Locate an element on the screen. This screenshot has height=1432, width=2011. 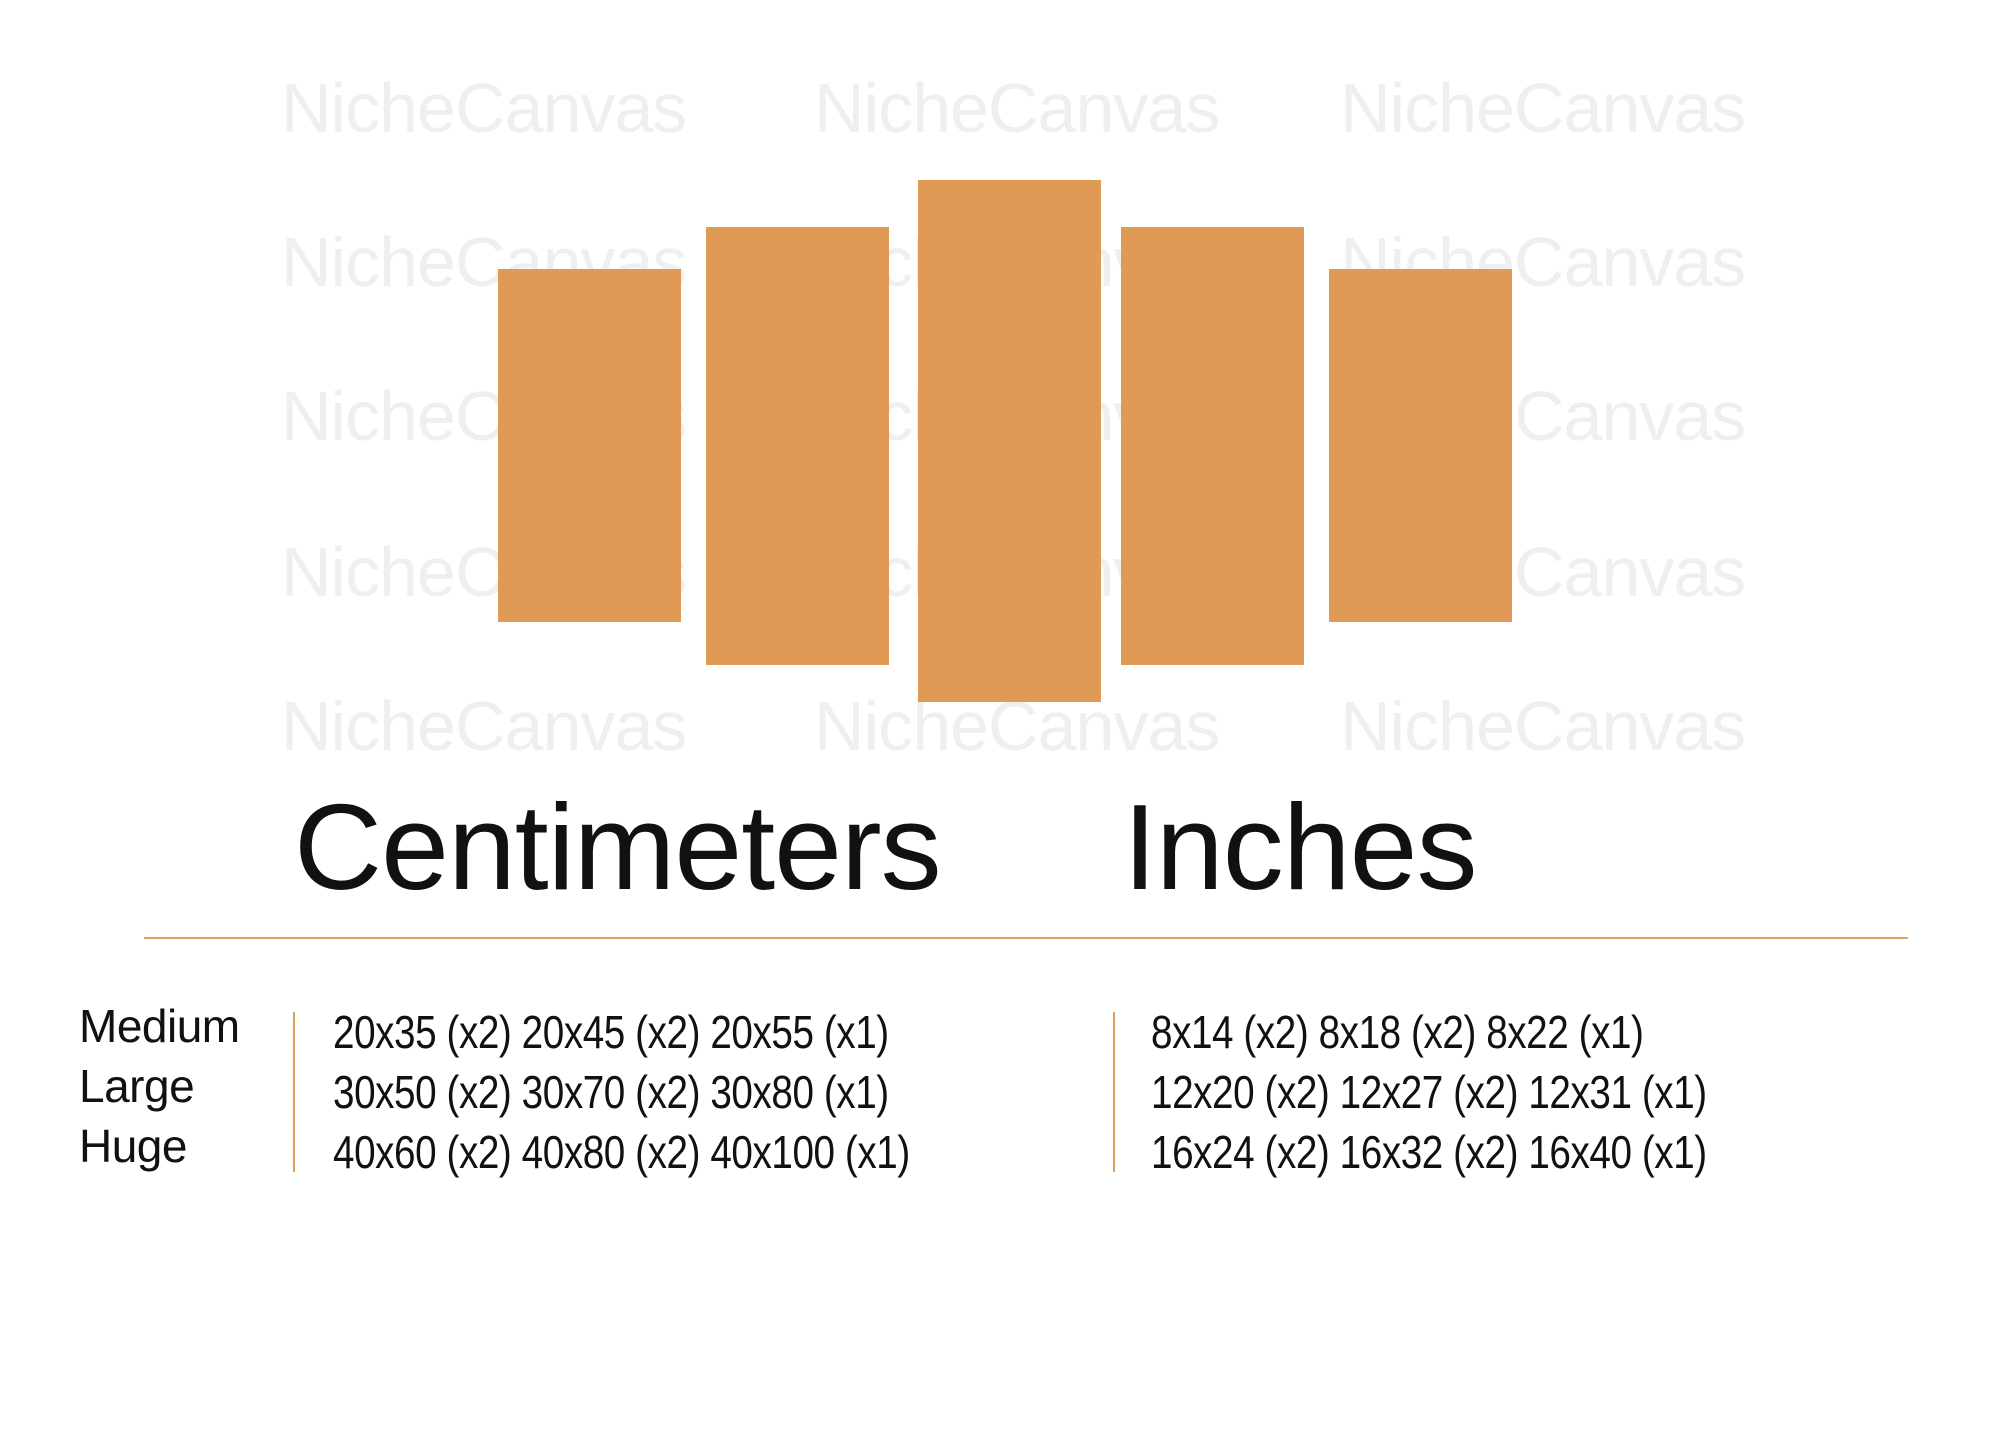
size-cm-large: 30x50 (x2) 30x70 (x2) 30x80 (x1) is located at coordinates (611, 1092).